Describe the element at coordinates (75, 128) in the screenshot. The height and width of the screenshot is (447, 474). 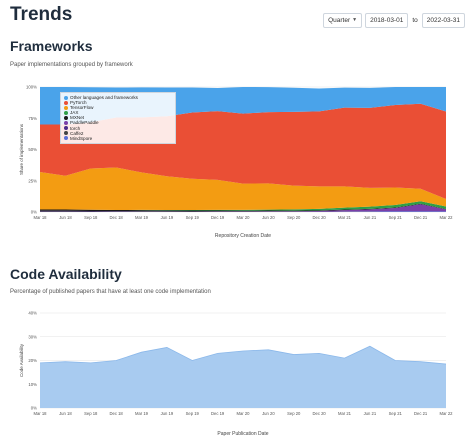
I see `legend-label: torch` at that location.